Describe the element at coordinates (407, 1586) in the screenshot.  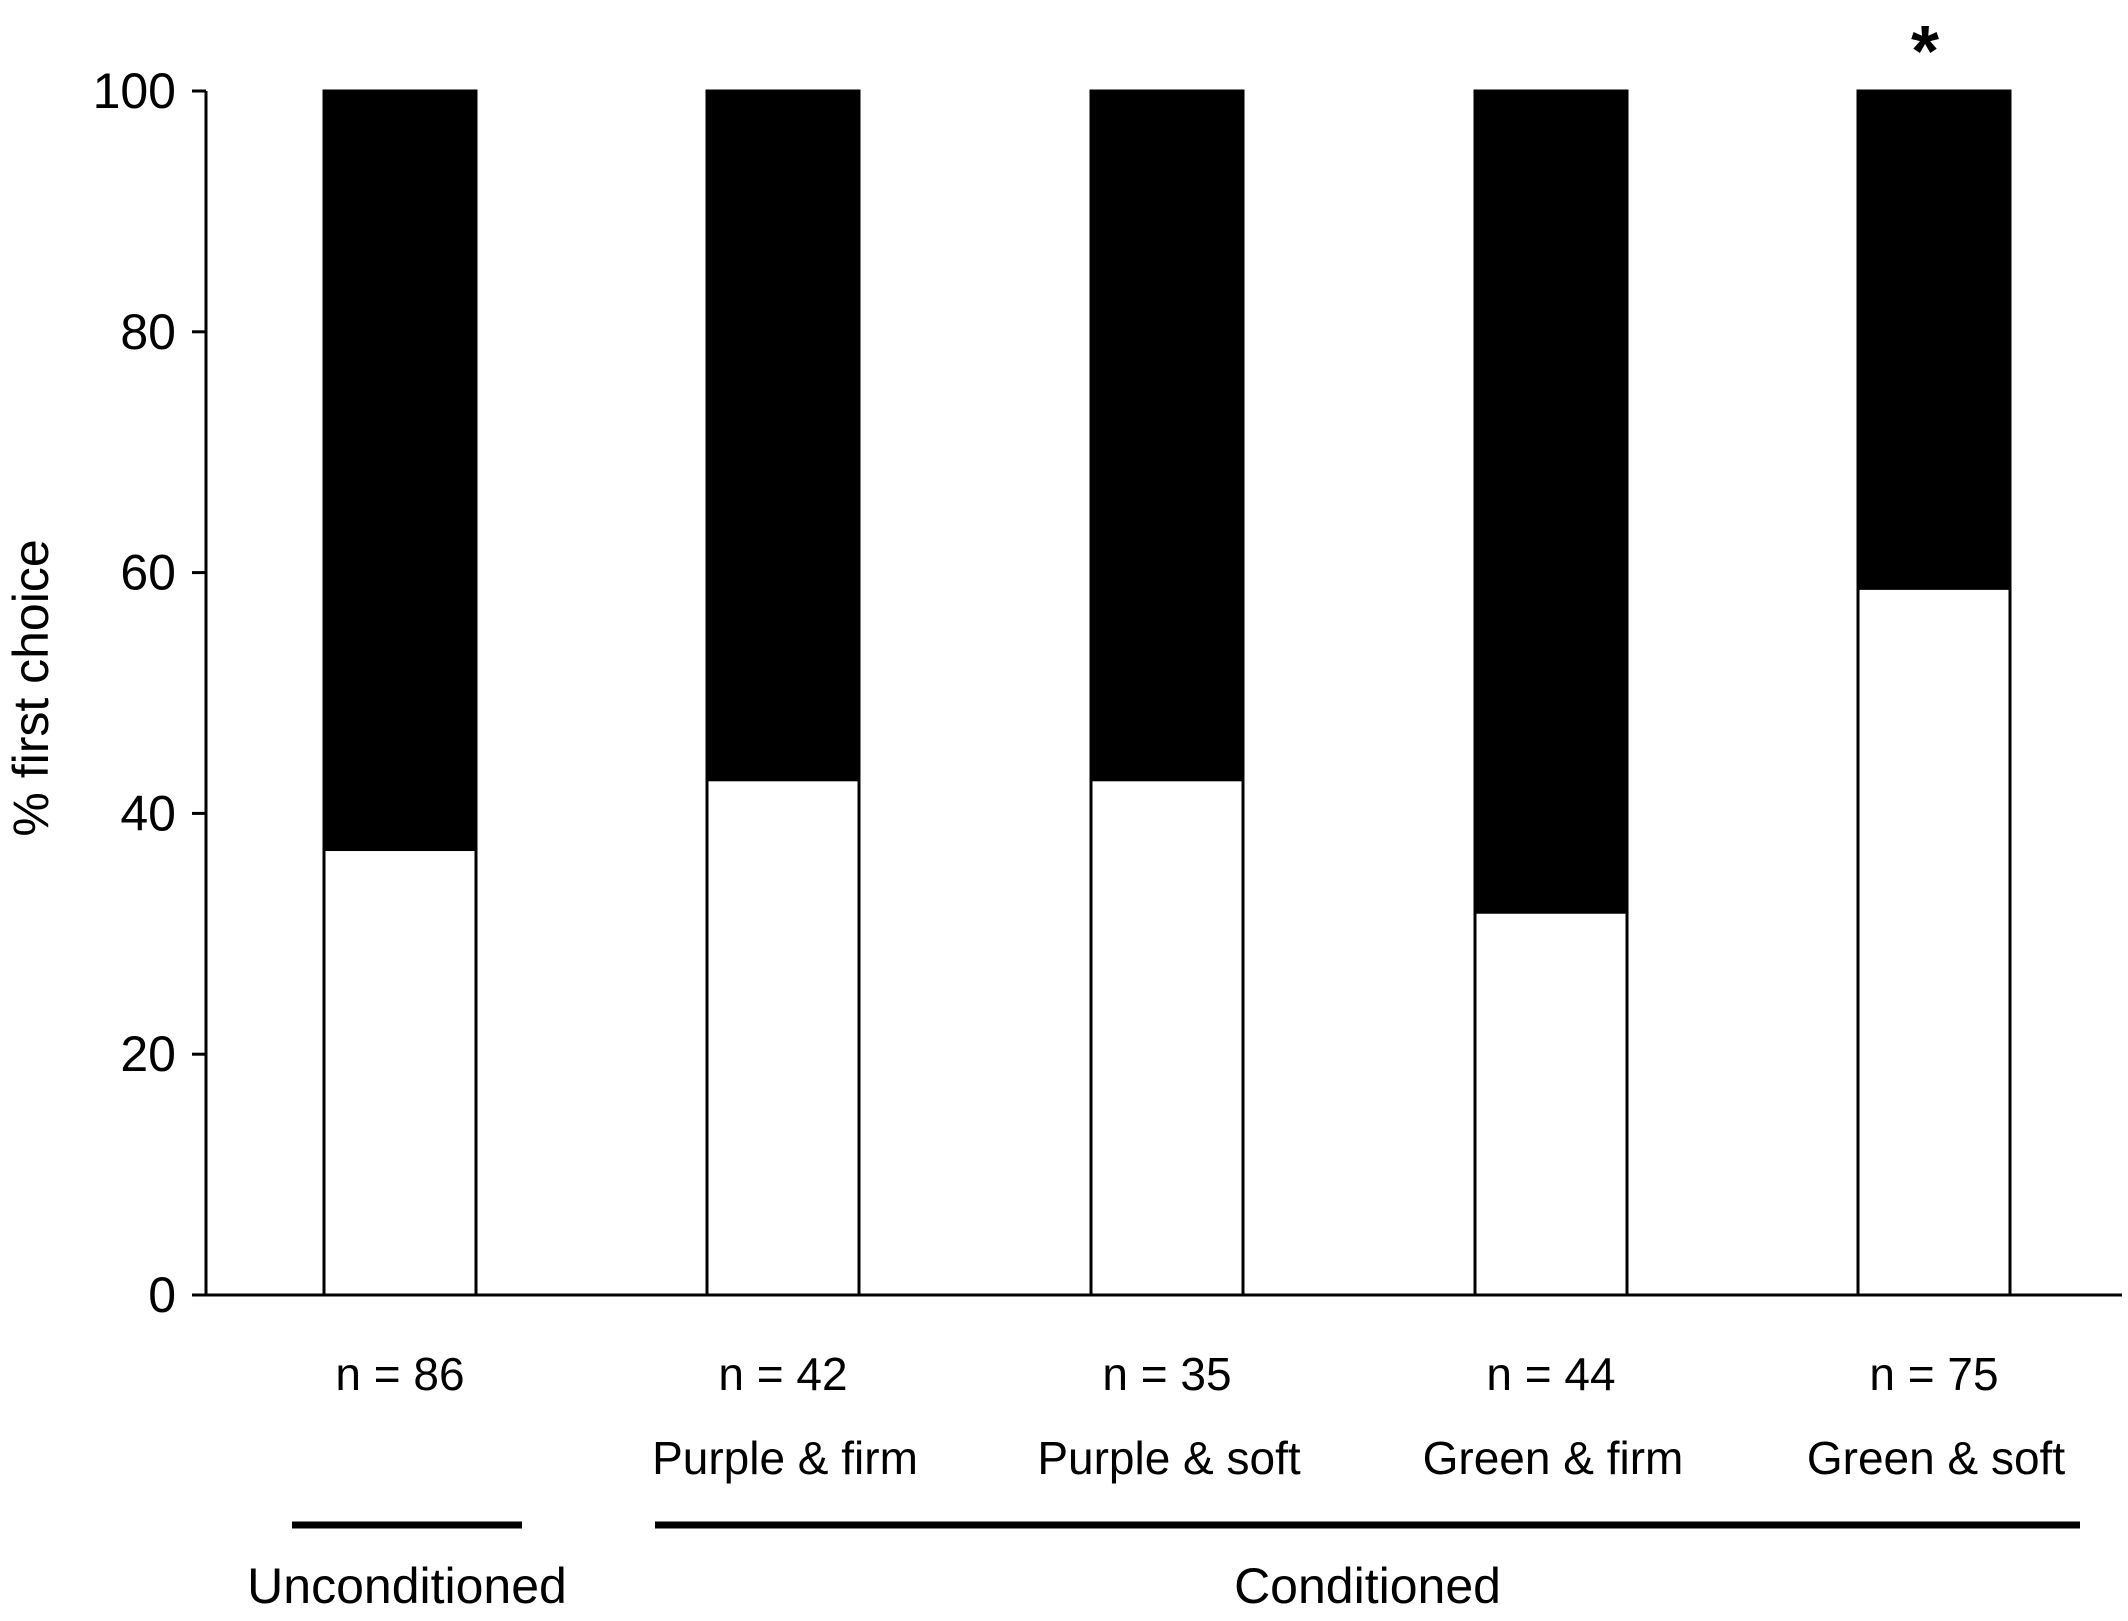
I see `group-label: Unconditioned` at that location.